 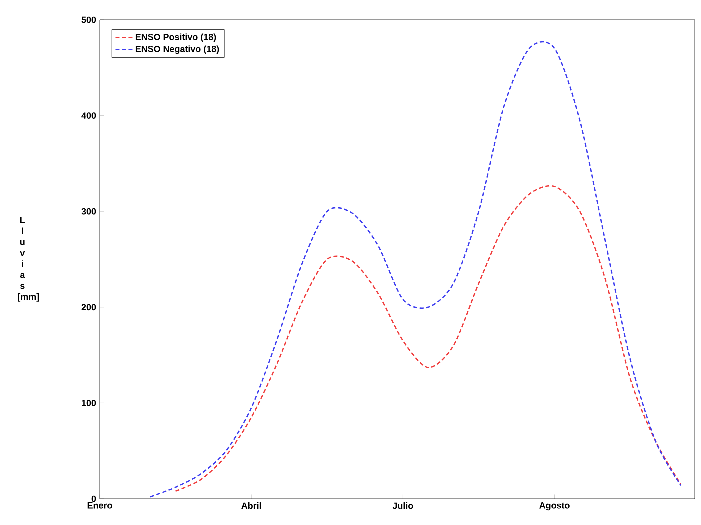 I want to click on legend-label: ENSO Negativo (18), so click(x=178, y=50).